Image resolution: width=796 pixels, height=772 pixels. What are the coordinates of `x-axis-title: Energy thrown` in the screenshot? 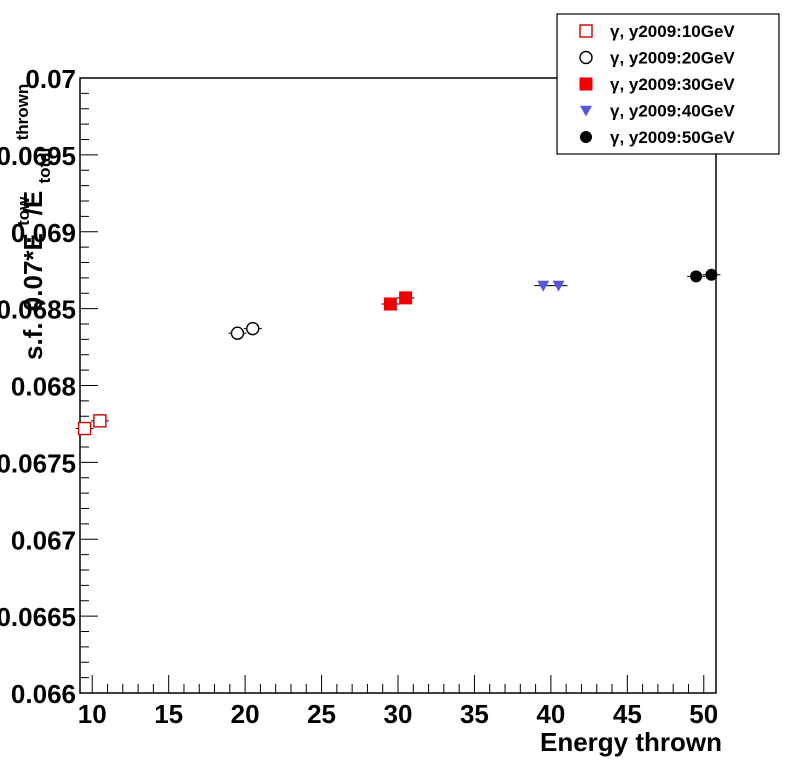 It's located at (631, 742).